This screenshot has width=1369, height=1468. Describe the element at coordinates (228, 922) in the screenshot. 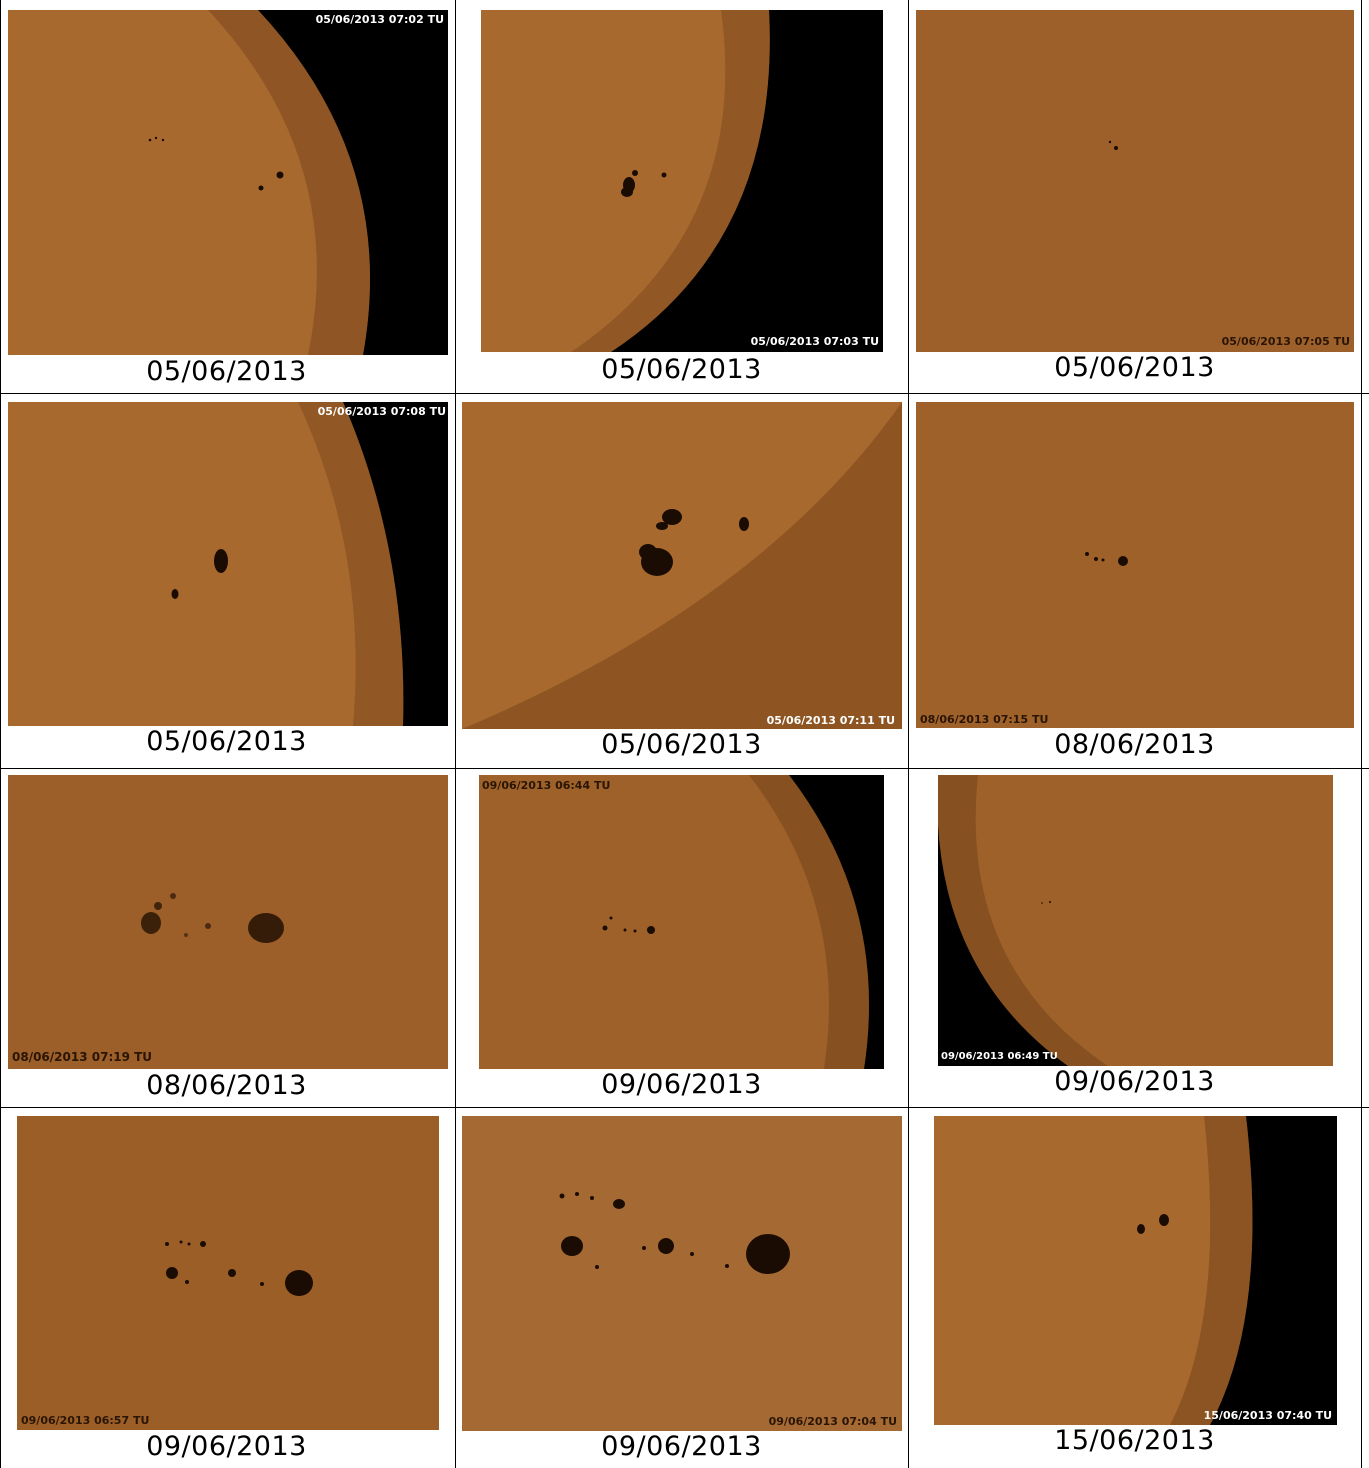

I see `sun-photo: 08/06/2013 07:19 TU` at that location.